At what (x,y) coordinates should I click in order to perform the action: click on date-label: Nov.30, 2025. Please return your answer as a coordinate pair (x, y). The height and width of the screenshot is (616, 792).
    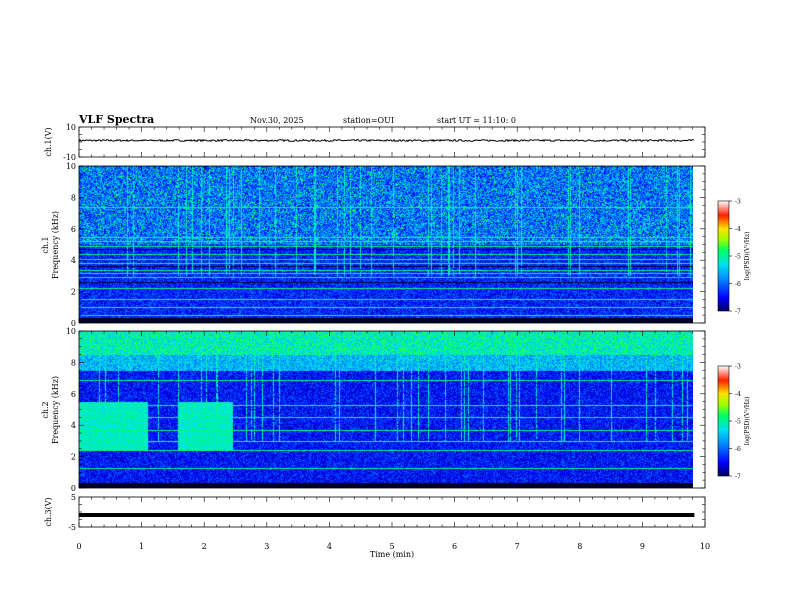
    Looking at the image, I should click on (277, 120).